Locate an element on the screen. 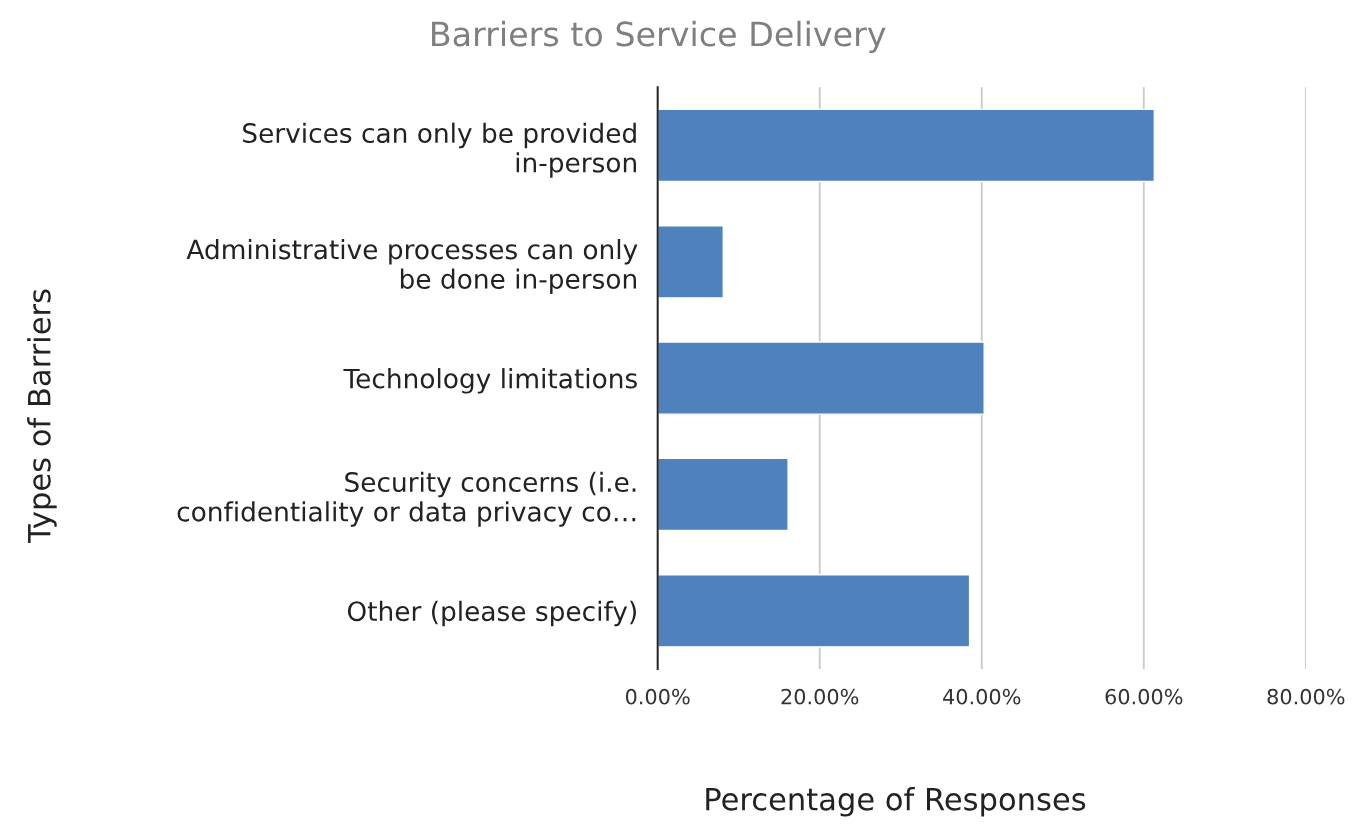  x-tick-label: 40.00% is located at coordinates (982, 696).